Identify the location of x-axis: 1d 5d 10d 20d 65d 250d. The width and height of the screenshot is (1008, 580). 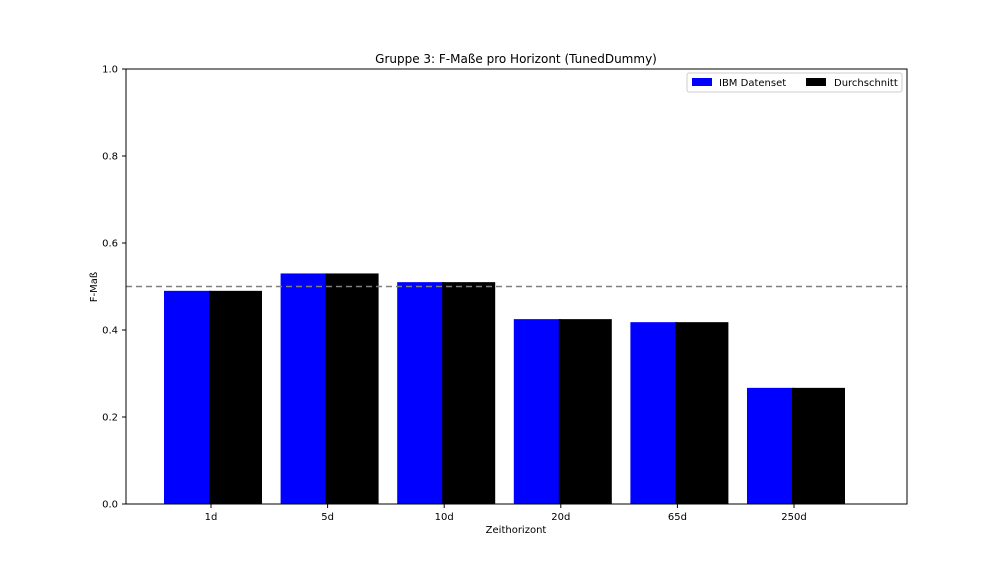
(506, 513).